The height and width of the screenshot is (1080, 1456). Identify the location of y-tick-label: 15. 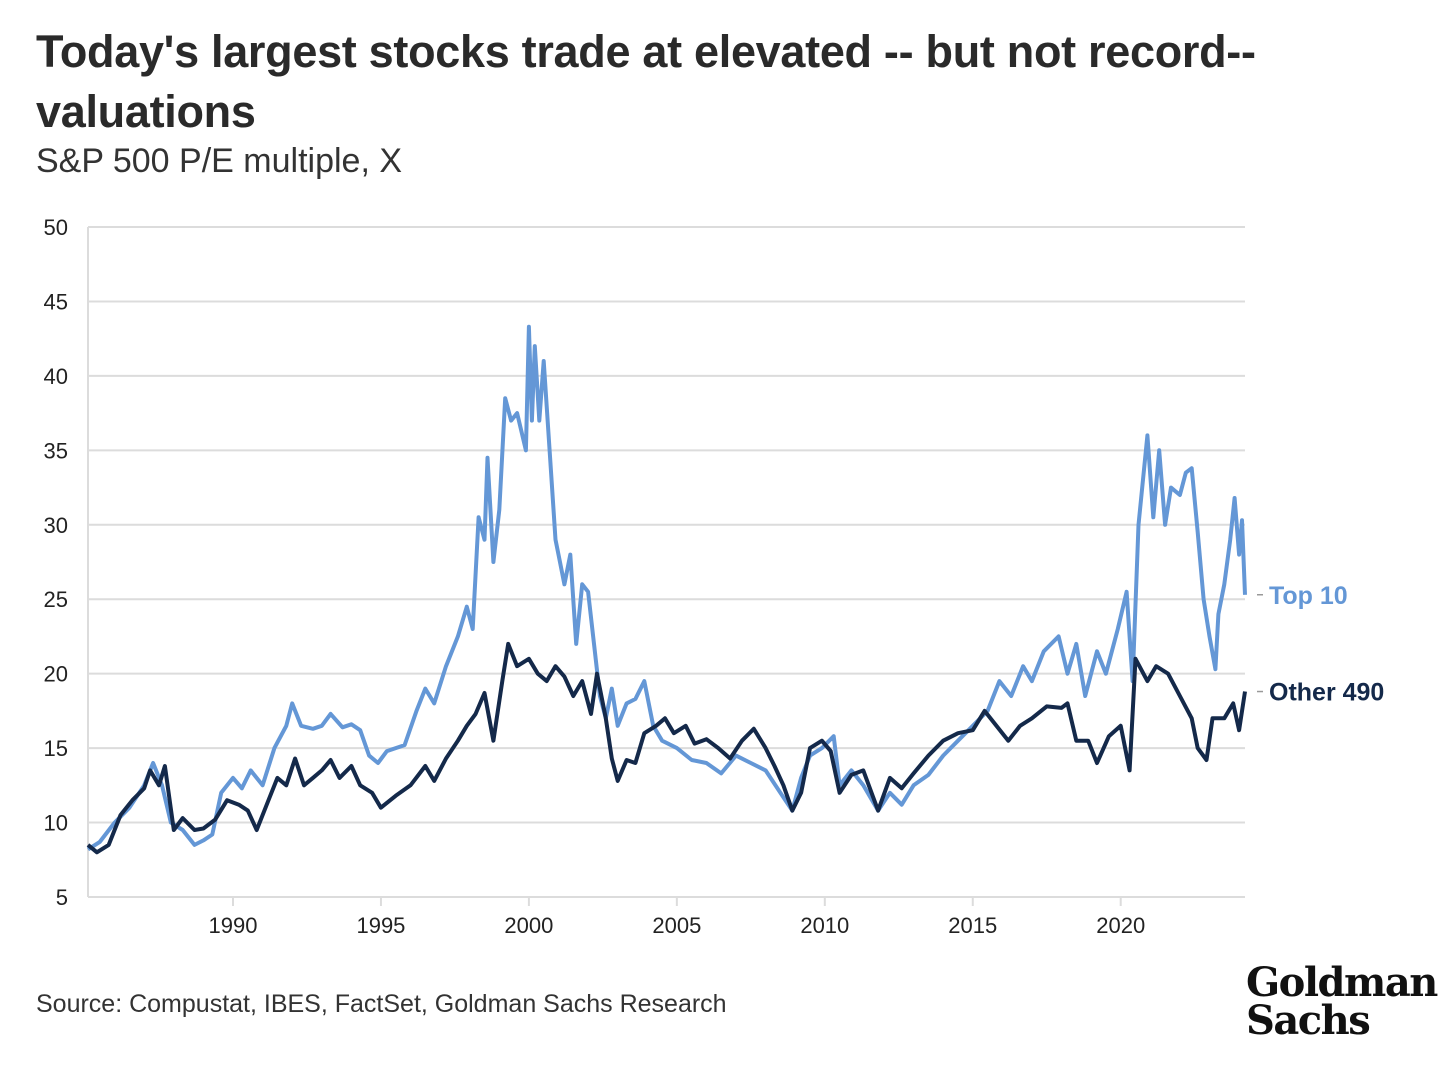
(56, 748).